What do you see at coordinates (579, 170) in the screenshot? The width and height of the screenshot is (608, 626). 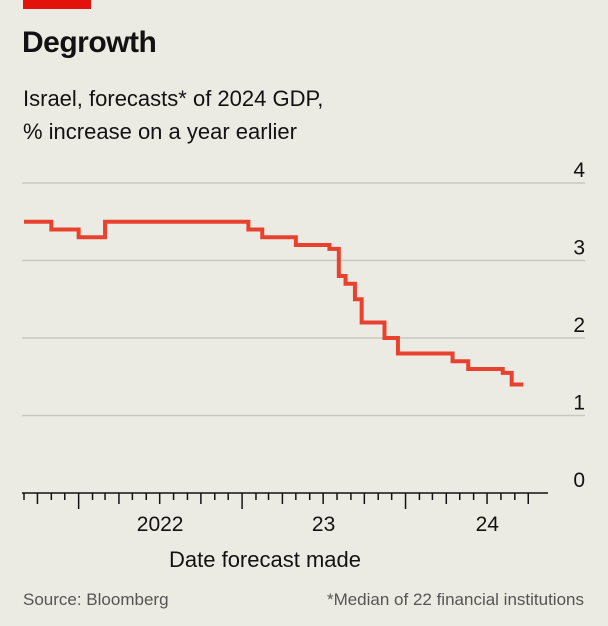 I see `y-tick-label-4: 4` at bounding box center [579, 170].